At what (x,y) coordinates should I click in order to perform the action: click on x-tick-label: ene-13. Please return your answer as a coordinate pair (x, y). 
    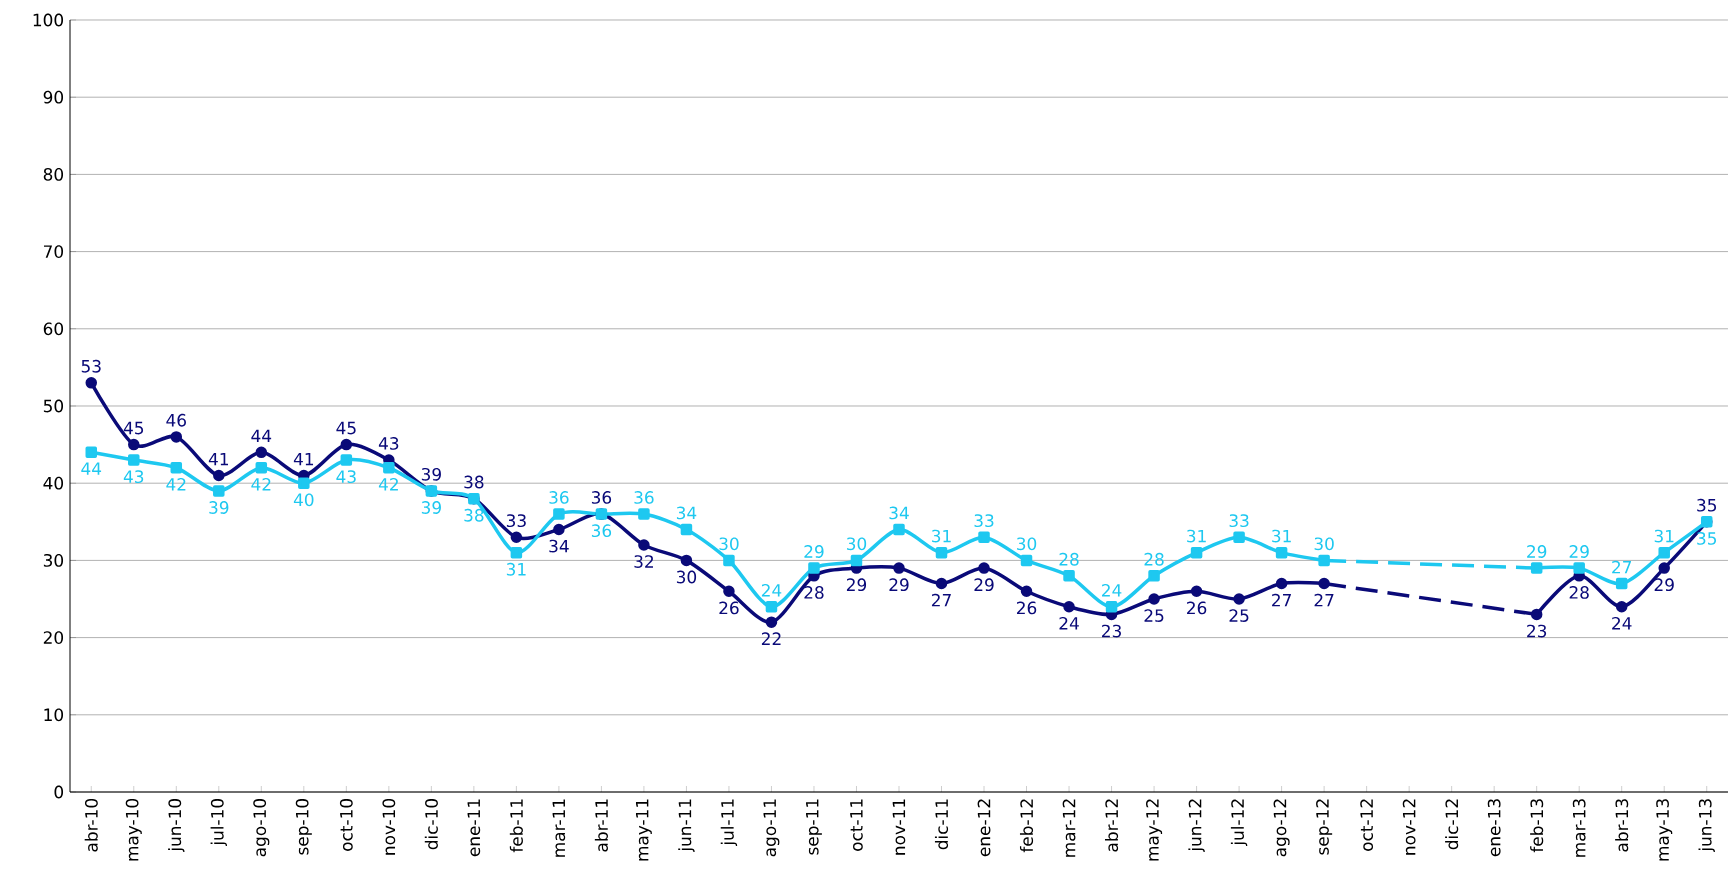
    Looking at the image, I should click on (1494, 828).